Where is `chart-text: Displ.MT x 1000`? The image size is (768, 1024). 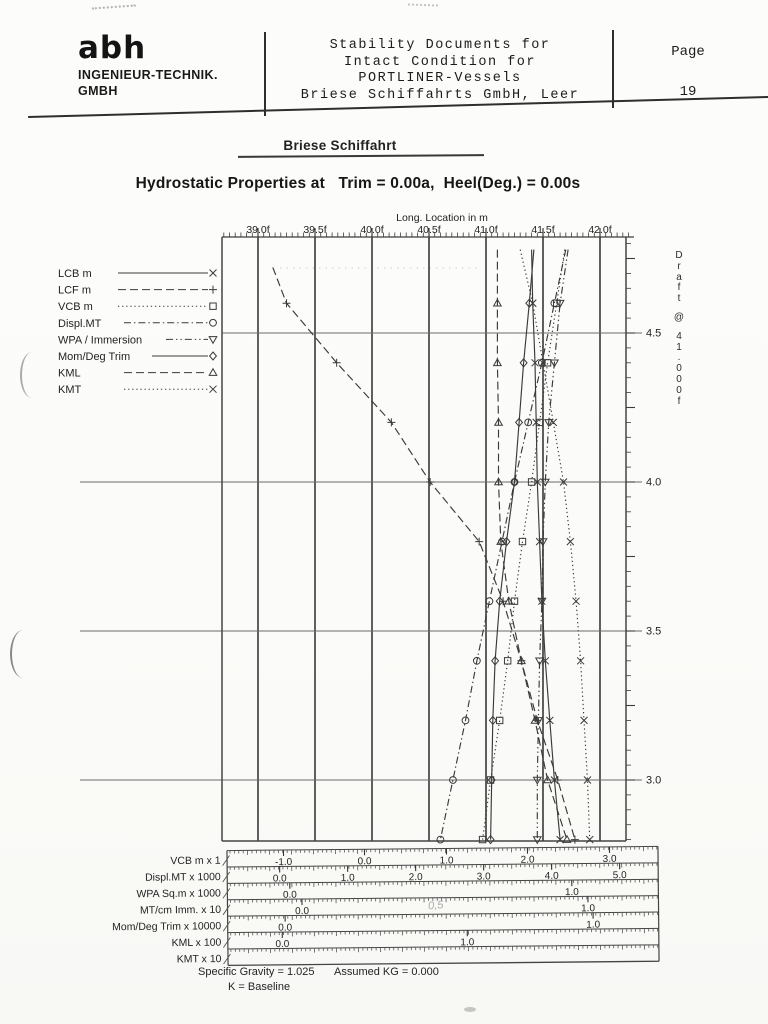
chart-text: Displ.MT x 1000 is located at coordinates (183, 877).